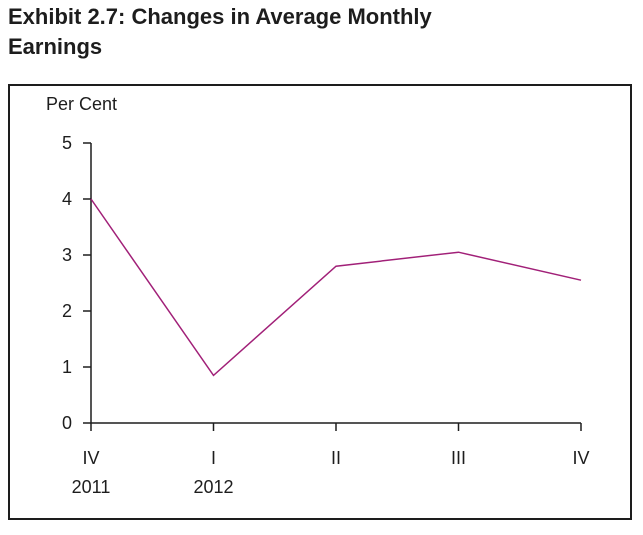 The height and width of the screenshot is (535, 643). What do you see at coordinates (213, 458) in the screenshot?
I see `x-tick-label: I` at bounding box center [213, 458].